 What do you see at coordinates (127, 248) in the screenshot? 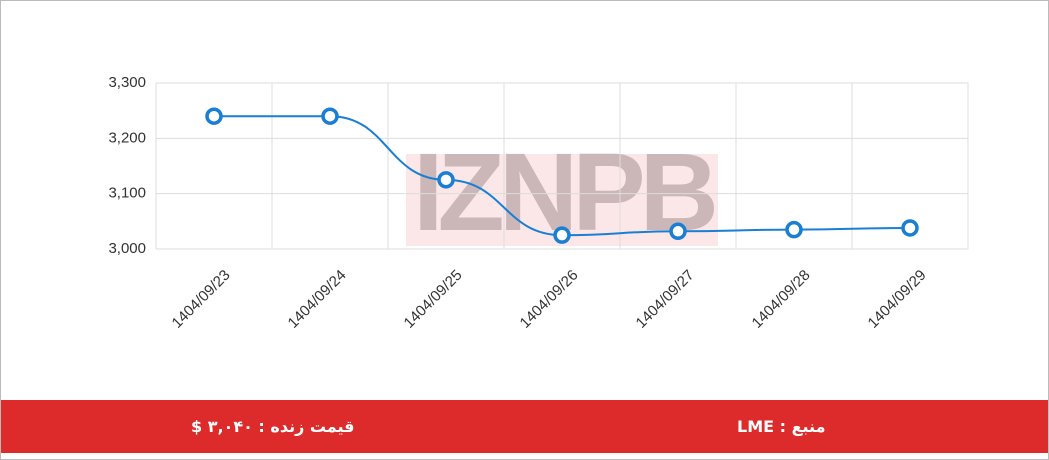
I see `y-tick-label: 3,000` at bounding box center [127, 248].